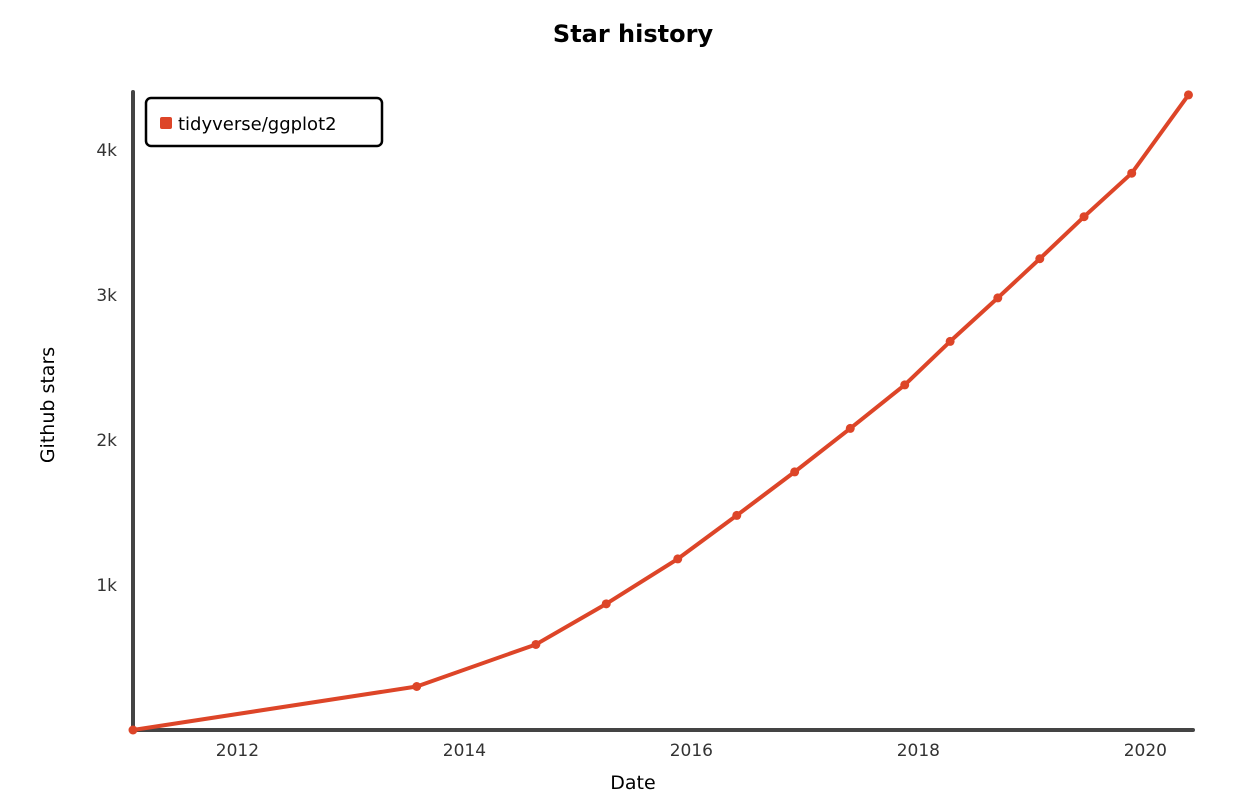  What do you see at coordinates (106, 586) in the screenshot?
I see `y-tick-label: 1k` at bounding box center [106, 586].